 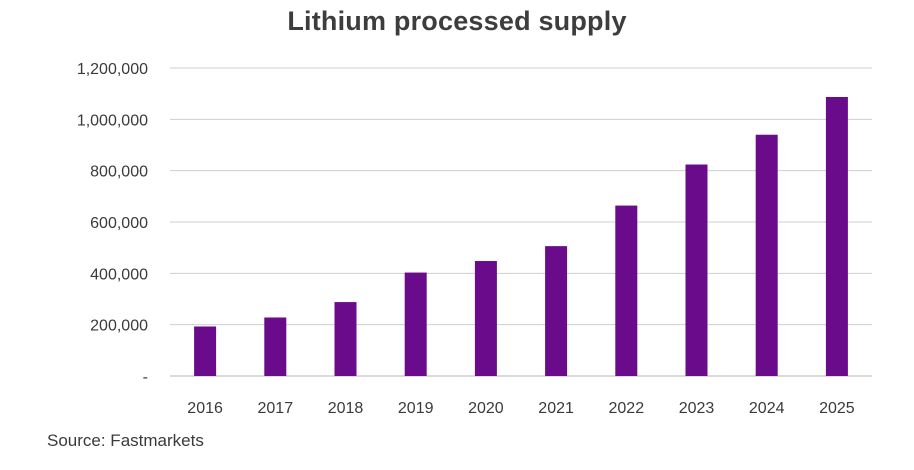 I want to click on source-note: Source: Fastmarkets, so click(x=125, y=440).